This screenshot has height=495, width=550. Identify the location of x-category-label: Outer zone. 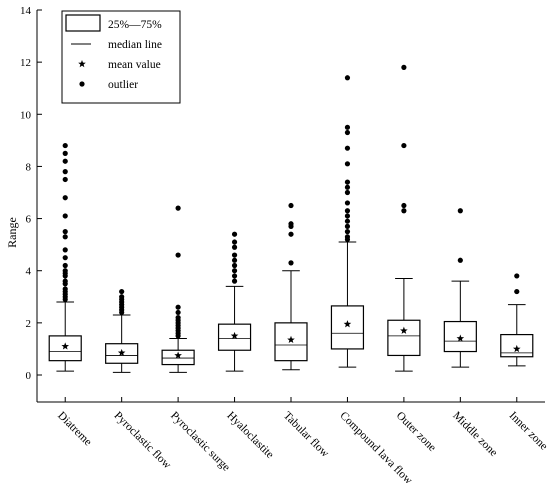
(416, 432).